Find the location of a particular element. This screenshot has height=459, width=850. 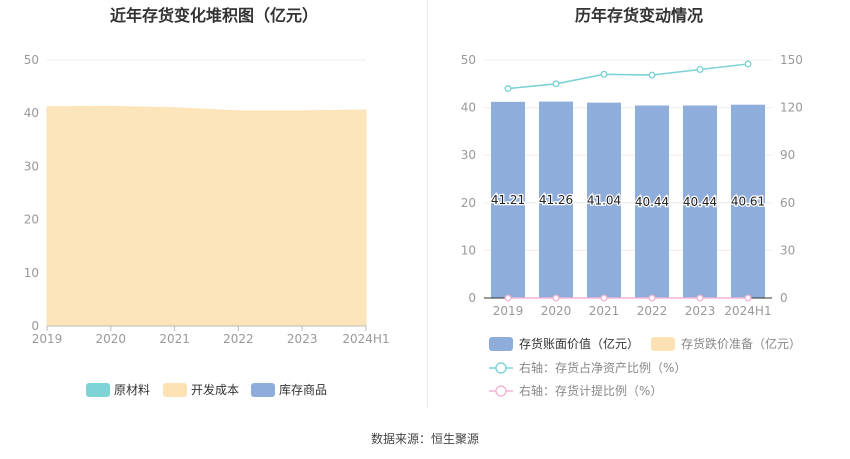

right-y-tick-label: 40 is located at coordinates (468, 108).